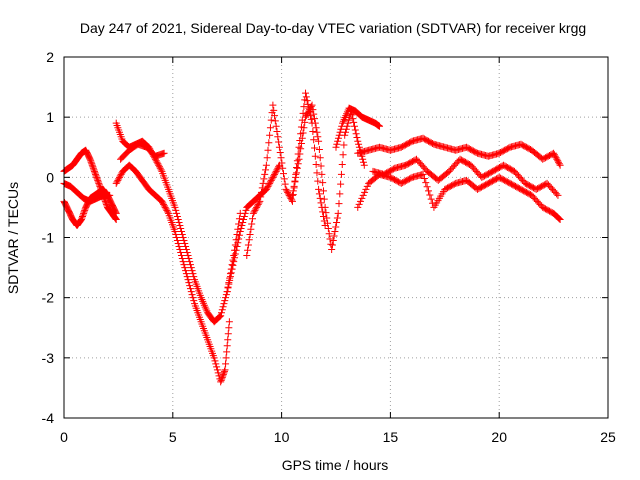  I want to click on series-track-i, so click(328, 177).